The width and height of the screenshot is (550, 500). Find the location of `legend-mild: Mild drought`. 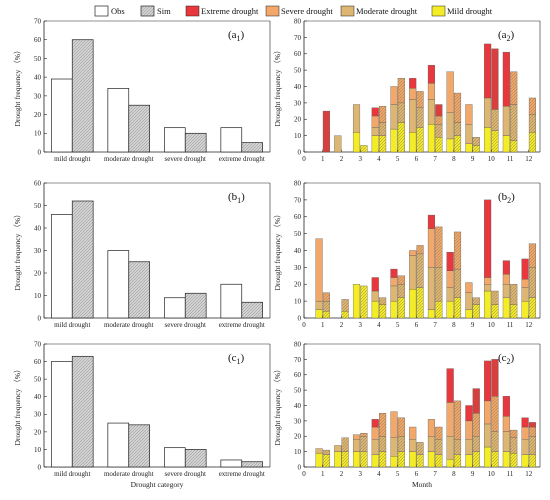

legend-mild: Mild drought is located at coordinates (462, 11).